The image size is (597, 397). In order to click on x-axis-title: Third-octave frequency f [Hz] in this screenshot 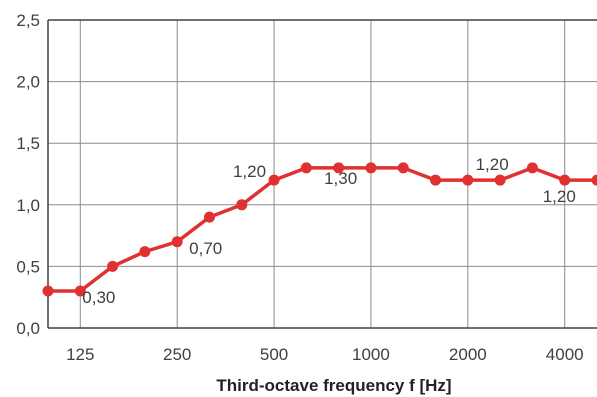, I will do `click(333, 385)`.